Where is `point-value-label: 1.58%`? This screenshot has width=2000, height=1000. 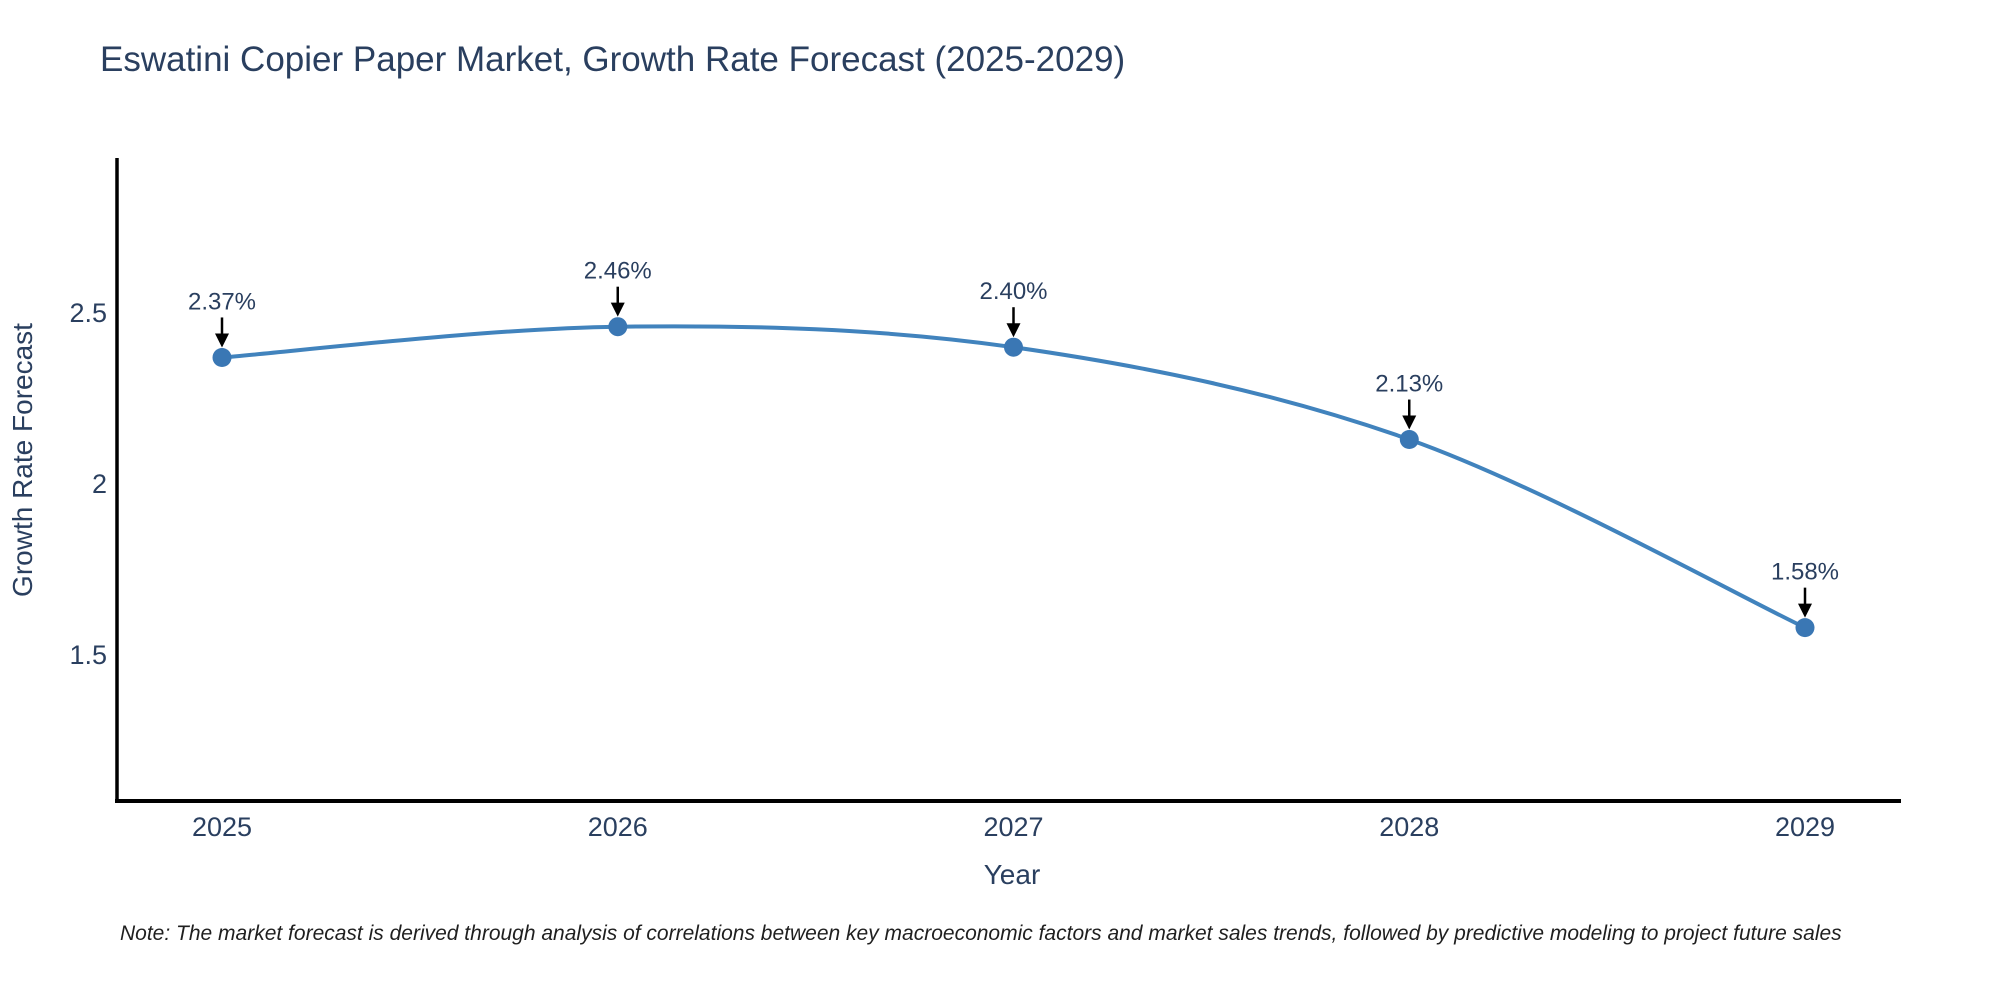 point-value-label: 1.58% is located at coordinates (1805, 572).